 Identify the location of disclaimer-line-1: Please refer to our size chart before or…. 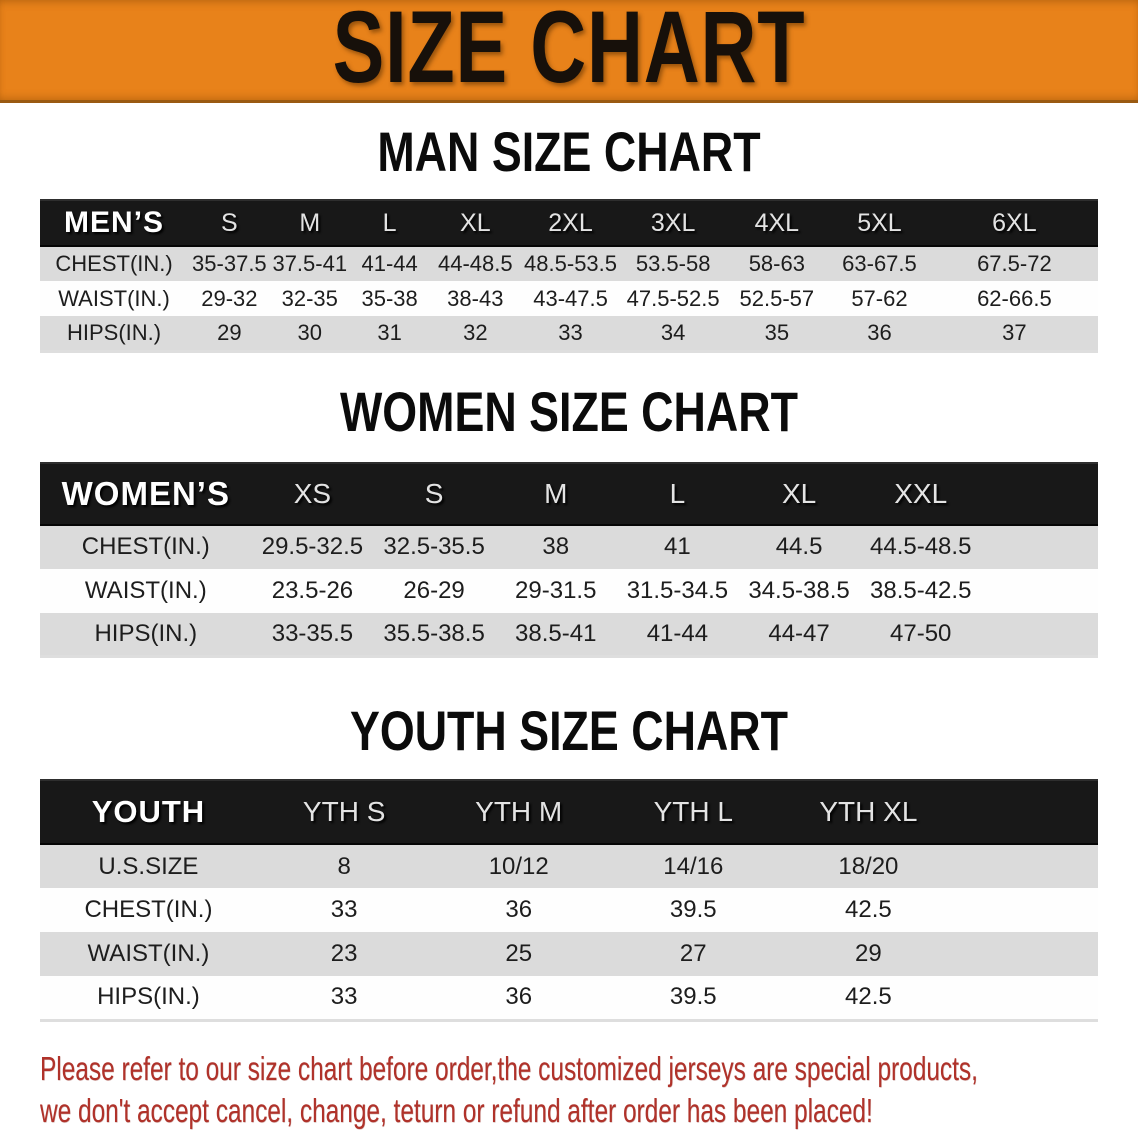
(509, 1068).